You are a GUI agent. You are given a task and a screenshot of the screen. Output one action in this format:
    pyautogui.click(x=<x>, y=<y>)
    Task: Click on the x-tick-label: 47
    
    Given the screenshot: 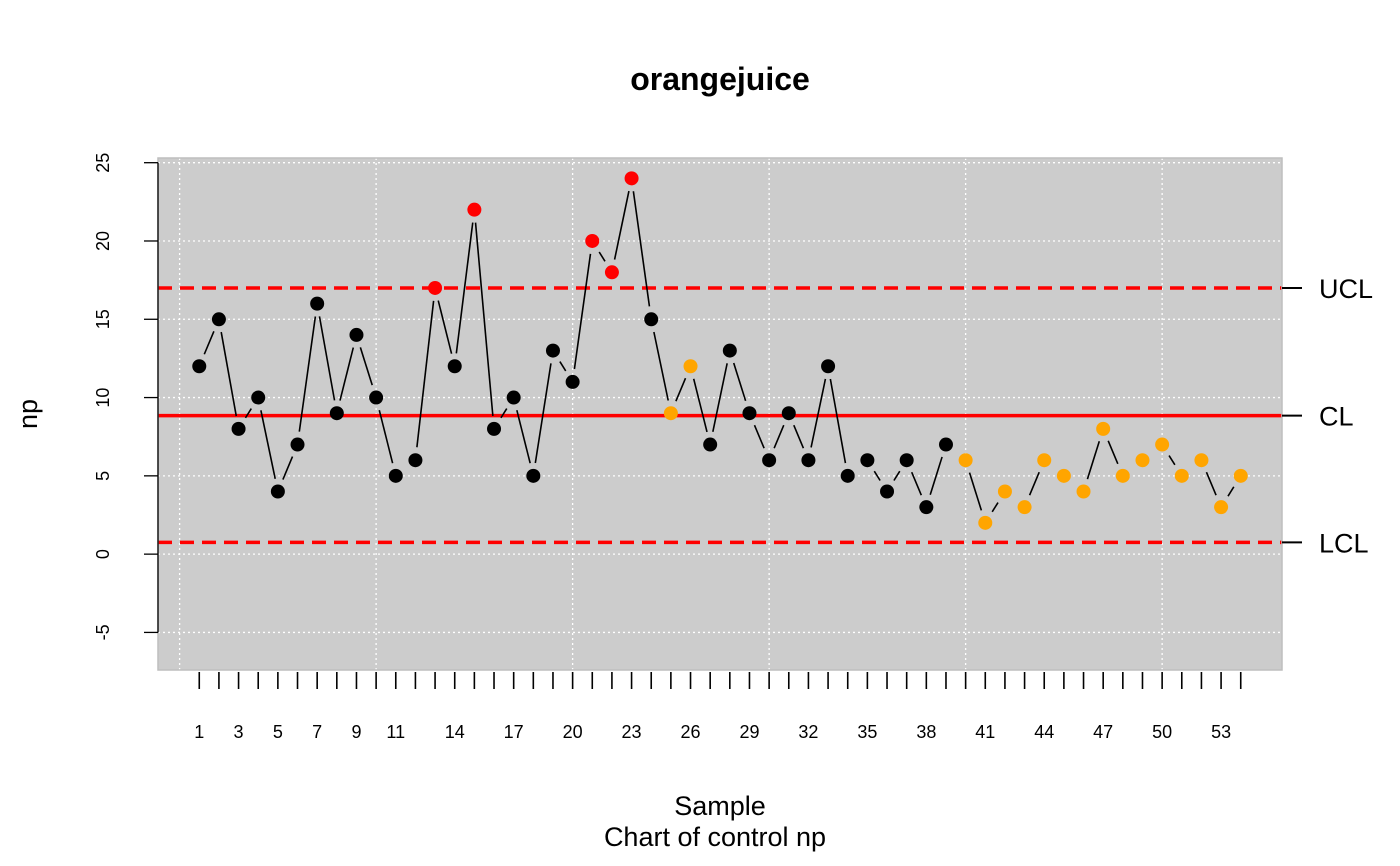 What is the action you would take?
    pyautogui.click(x=1103, y=732)
    